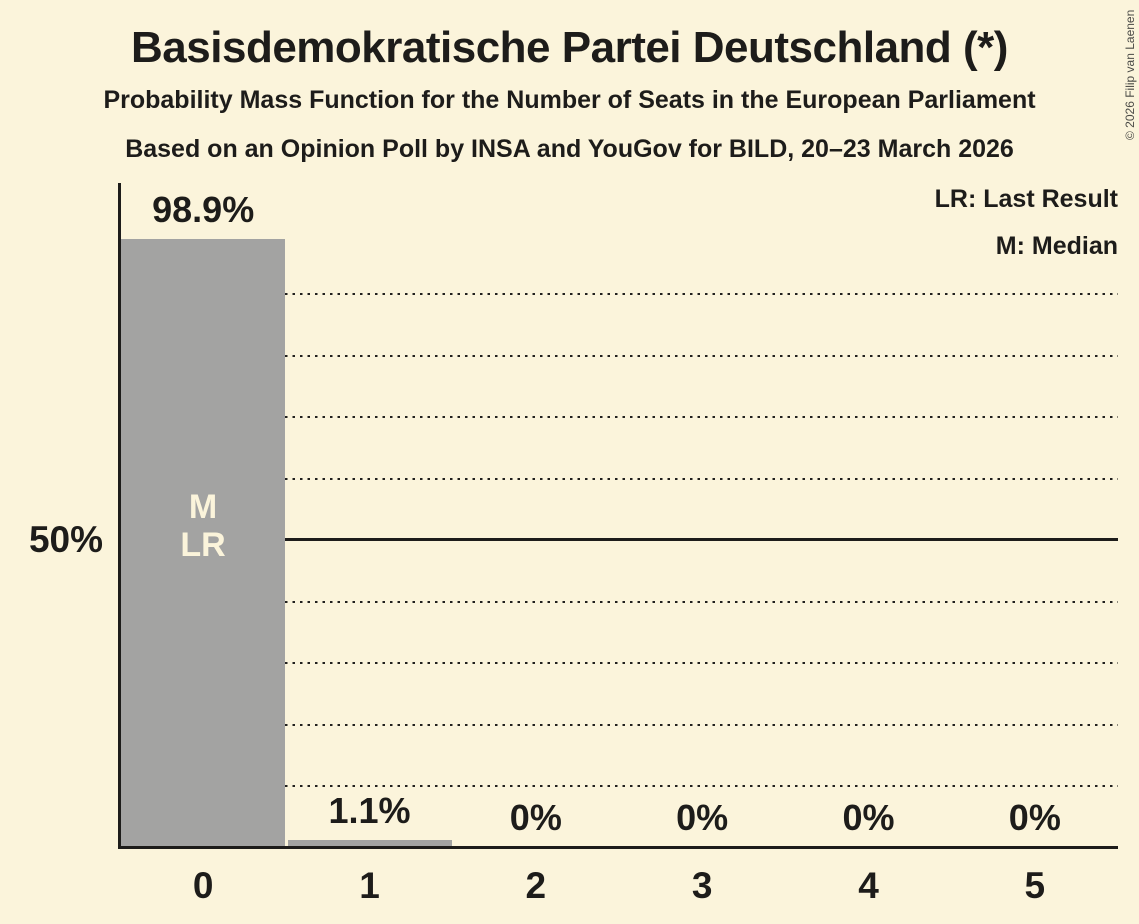  What do you see at coordinates (619, 786) in the screenshot?
I see `gridline-10-dotted` at bounding box center [619, 786].